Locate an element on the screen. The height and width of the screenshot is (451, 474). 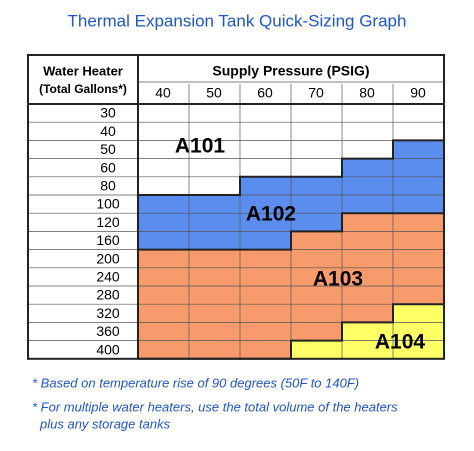
pressure-label: 50 is located at coordinates (214, 93).